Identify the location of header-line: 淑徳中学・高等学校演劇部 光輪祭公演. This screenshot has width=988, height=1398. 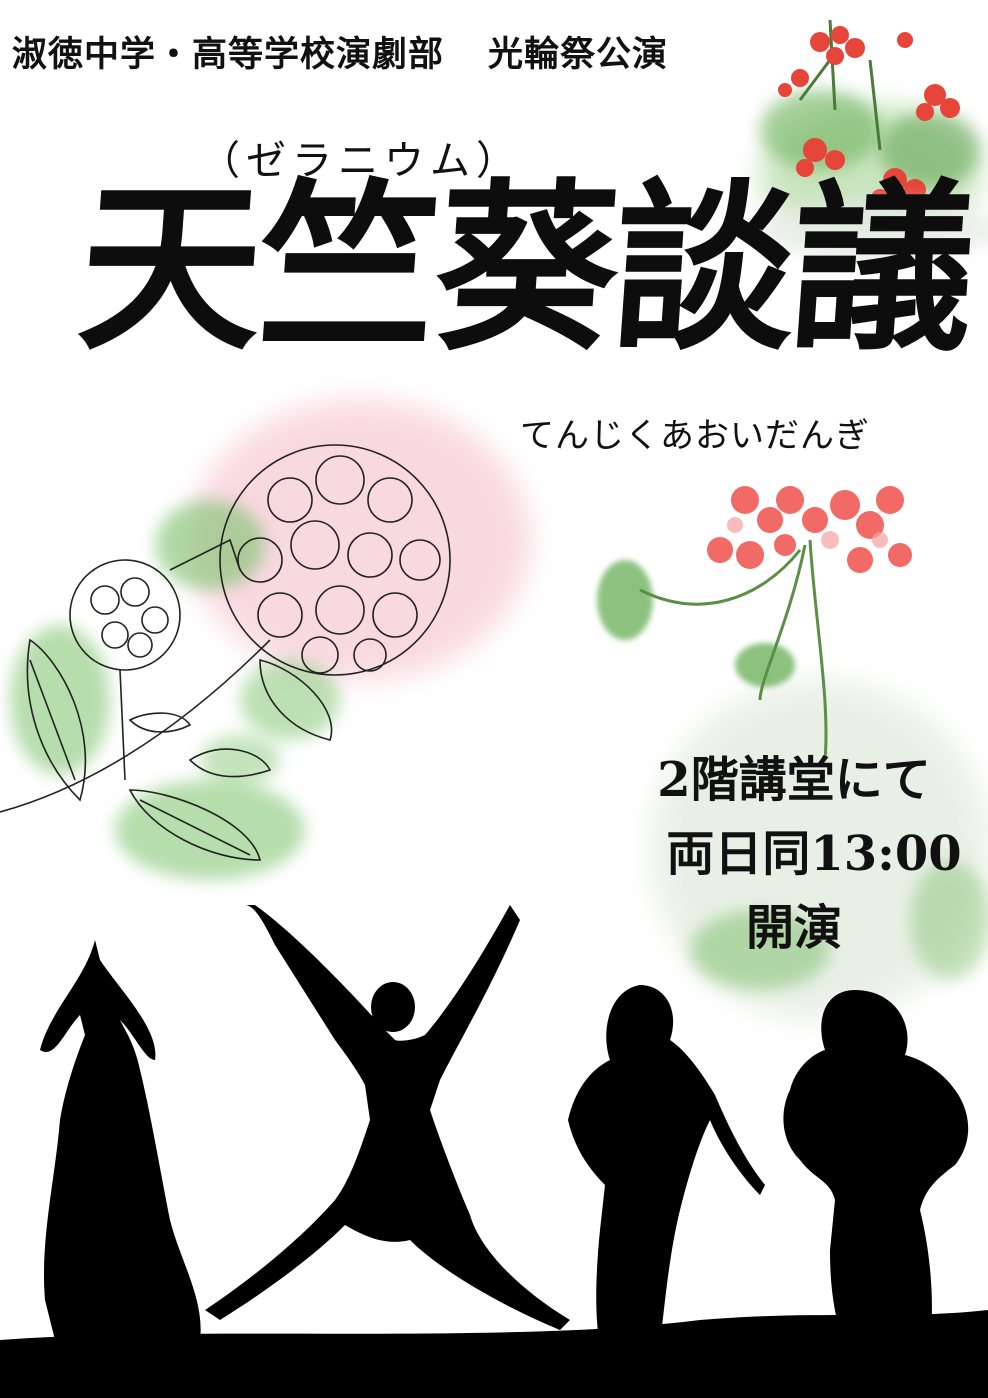
(340, 51).